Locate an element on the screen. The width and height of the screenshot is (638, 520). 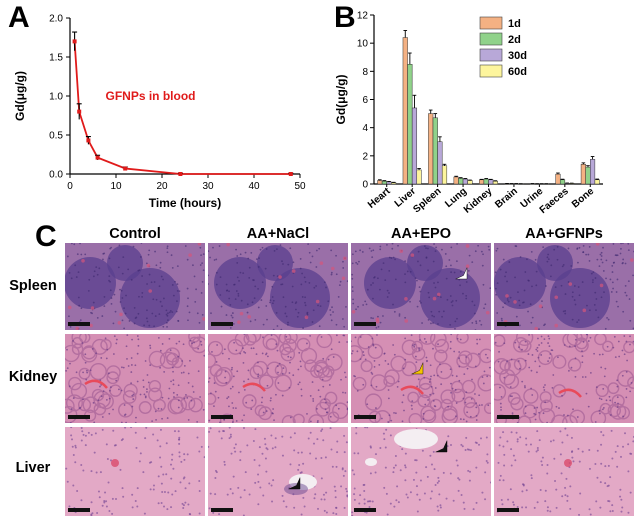
micrograph-spleen-aa-gfnps is located at coordinates (564, 286).